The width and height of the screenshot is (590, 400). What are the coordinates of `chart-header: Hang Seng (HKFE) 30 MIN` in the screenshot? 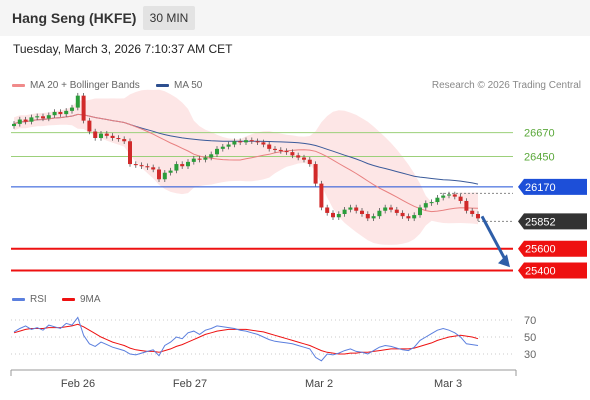 It's located at (295, 18).